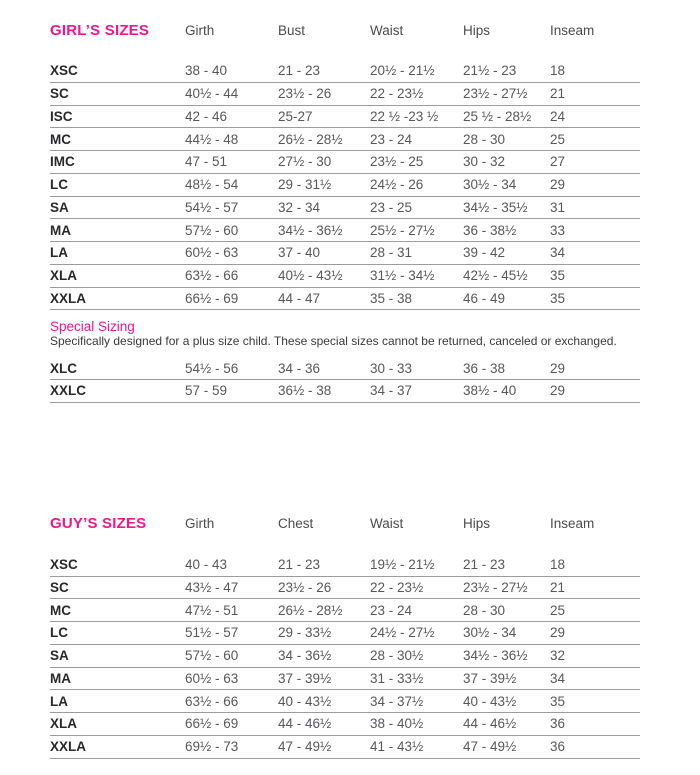 The width and height of the screenshot is (700, 775). Describe the element at coordinates (206, 162) in the screenshot. I see `measurement-value: 47 - 51` at that location.